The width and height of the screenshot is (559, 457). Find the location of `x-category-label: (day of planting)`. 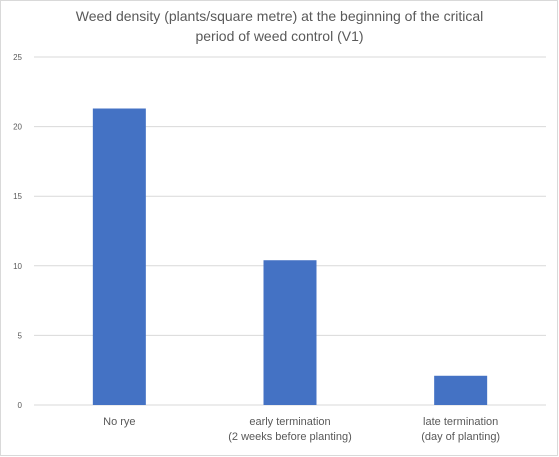

x-category-label: (day of planting) is located at coordinates (460, 437).